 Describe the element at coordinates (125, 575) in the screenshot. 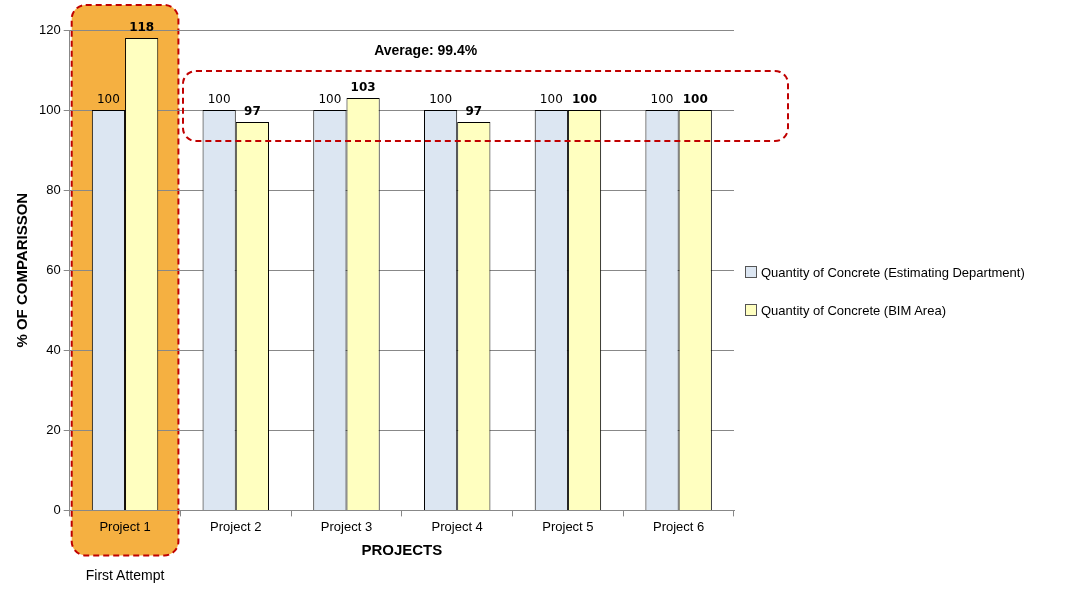

I see `band-label: First Attempt` at that location.